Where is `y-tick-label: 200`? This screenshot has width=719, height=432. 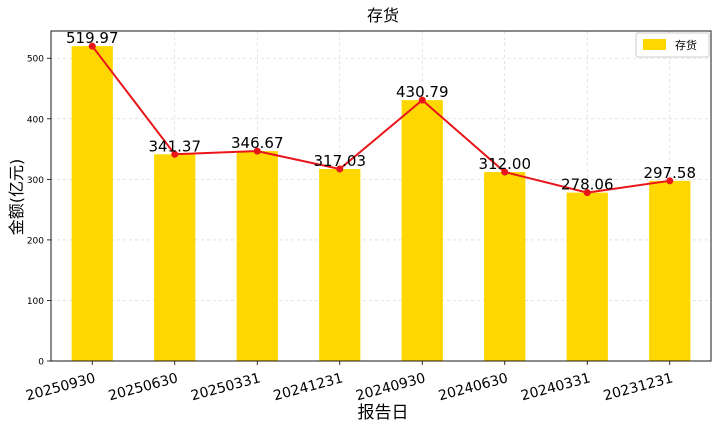
y-tick-label: 200 is located at coordinates (35, 241).